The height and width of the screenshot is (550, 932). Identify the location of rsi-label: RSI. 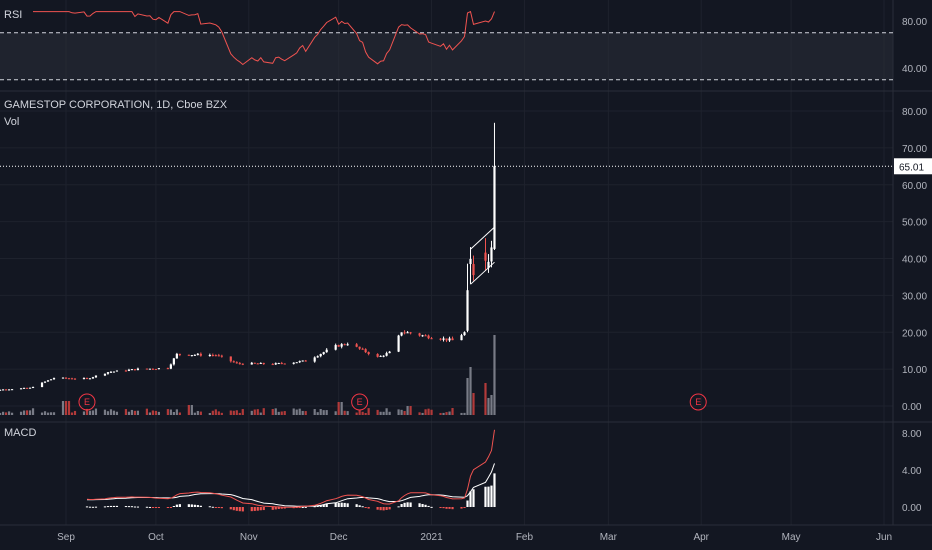
(13, 15).